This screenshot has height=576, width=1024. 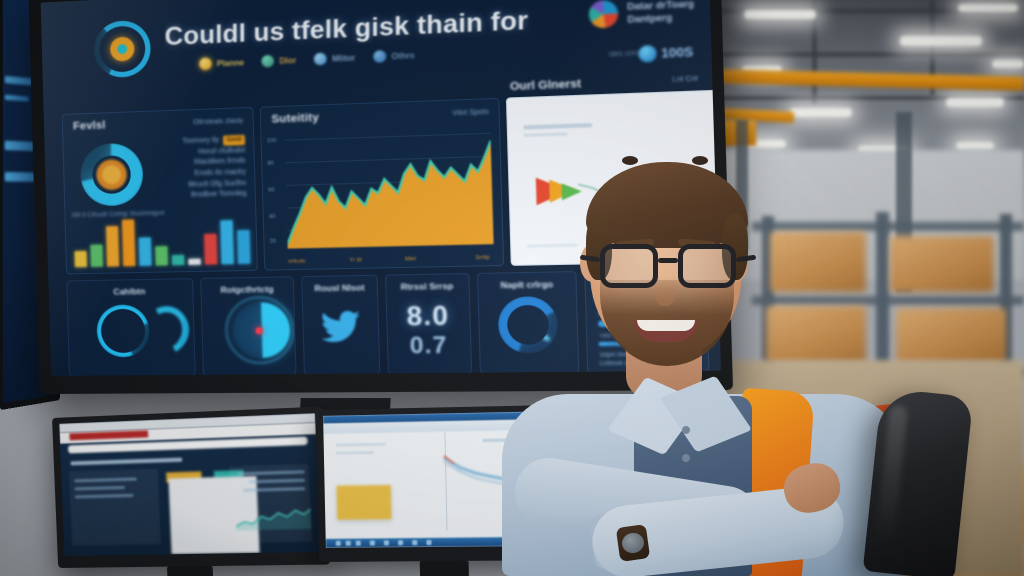 I want to click on widget-title: Cahlbtn, so click(x=129, y=291).